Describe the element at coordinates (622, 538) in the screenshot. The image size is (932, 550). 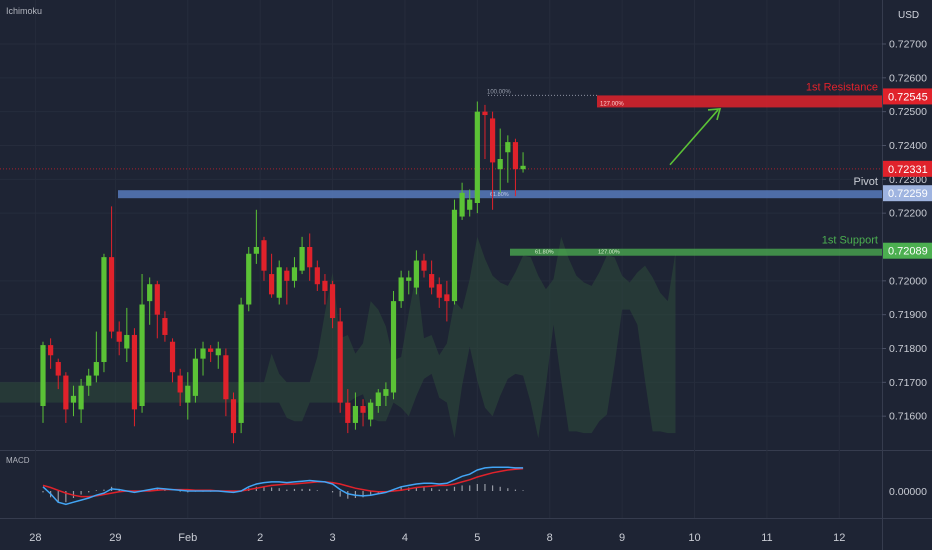
I see `time-tick-label: 9` at that location.